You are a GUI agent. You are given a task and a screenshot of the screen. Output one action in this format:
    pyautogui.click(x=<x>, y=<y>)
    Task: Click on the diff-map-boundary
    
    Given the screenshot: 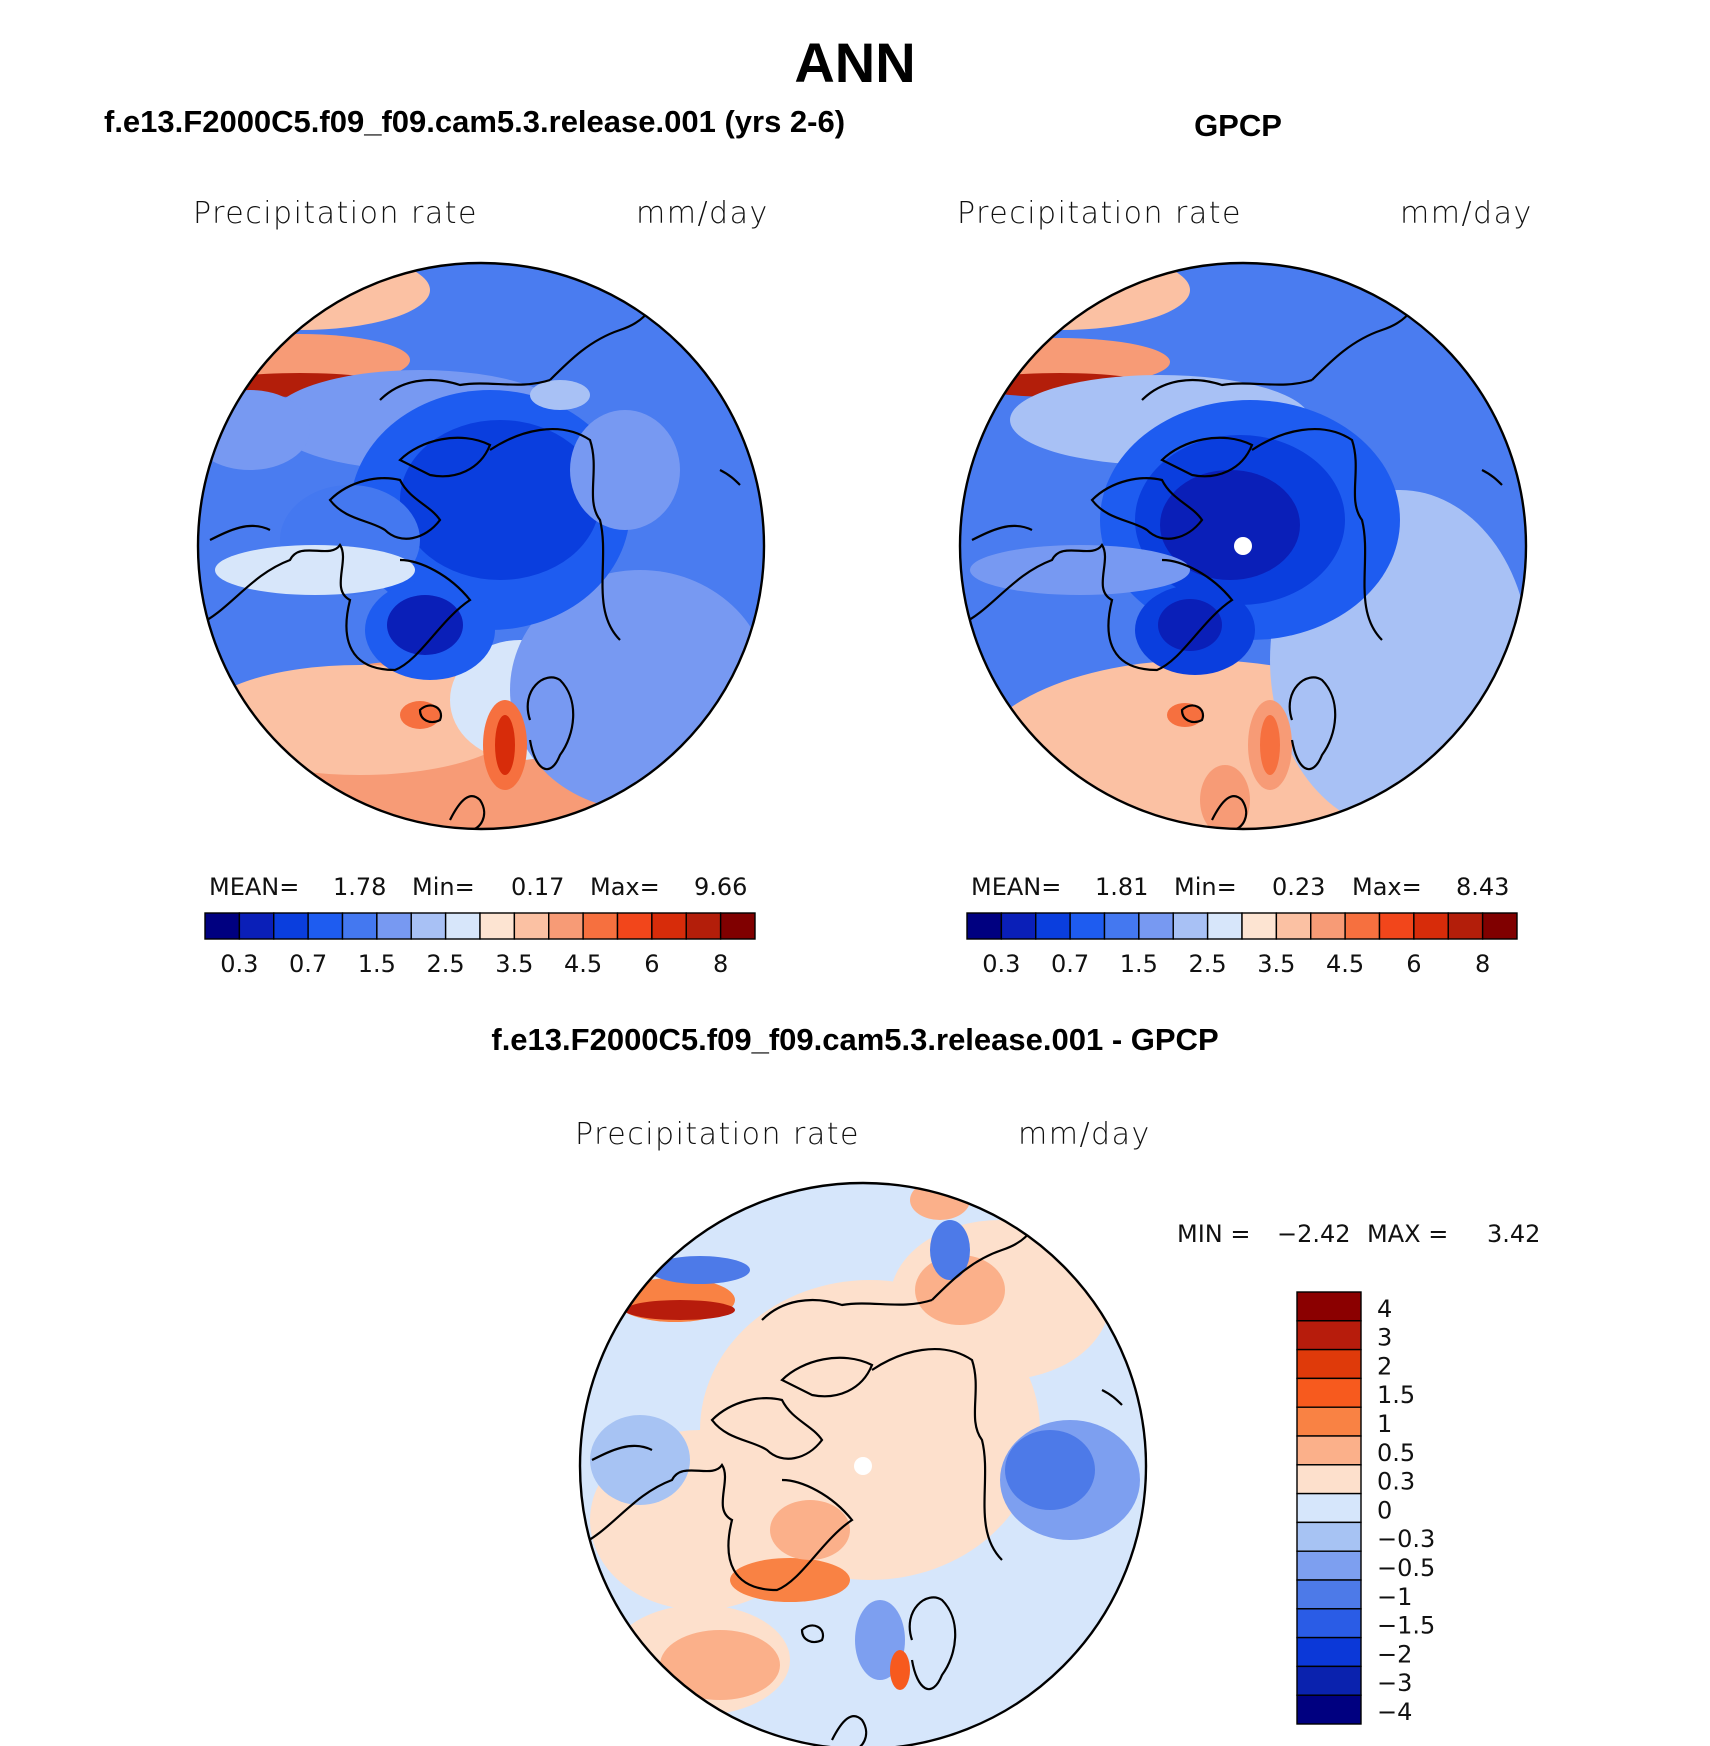 What is the action you would take?
    pyautogui.click(x=863, y=1463)
    